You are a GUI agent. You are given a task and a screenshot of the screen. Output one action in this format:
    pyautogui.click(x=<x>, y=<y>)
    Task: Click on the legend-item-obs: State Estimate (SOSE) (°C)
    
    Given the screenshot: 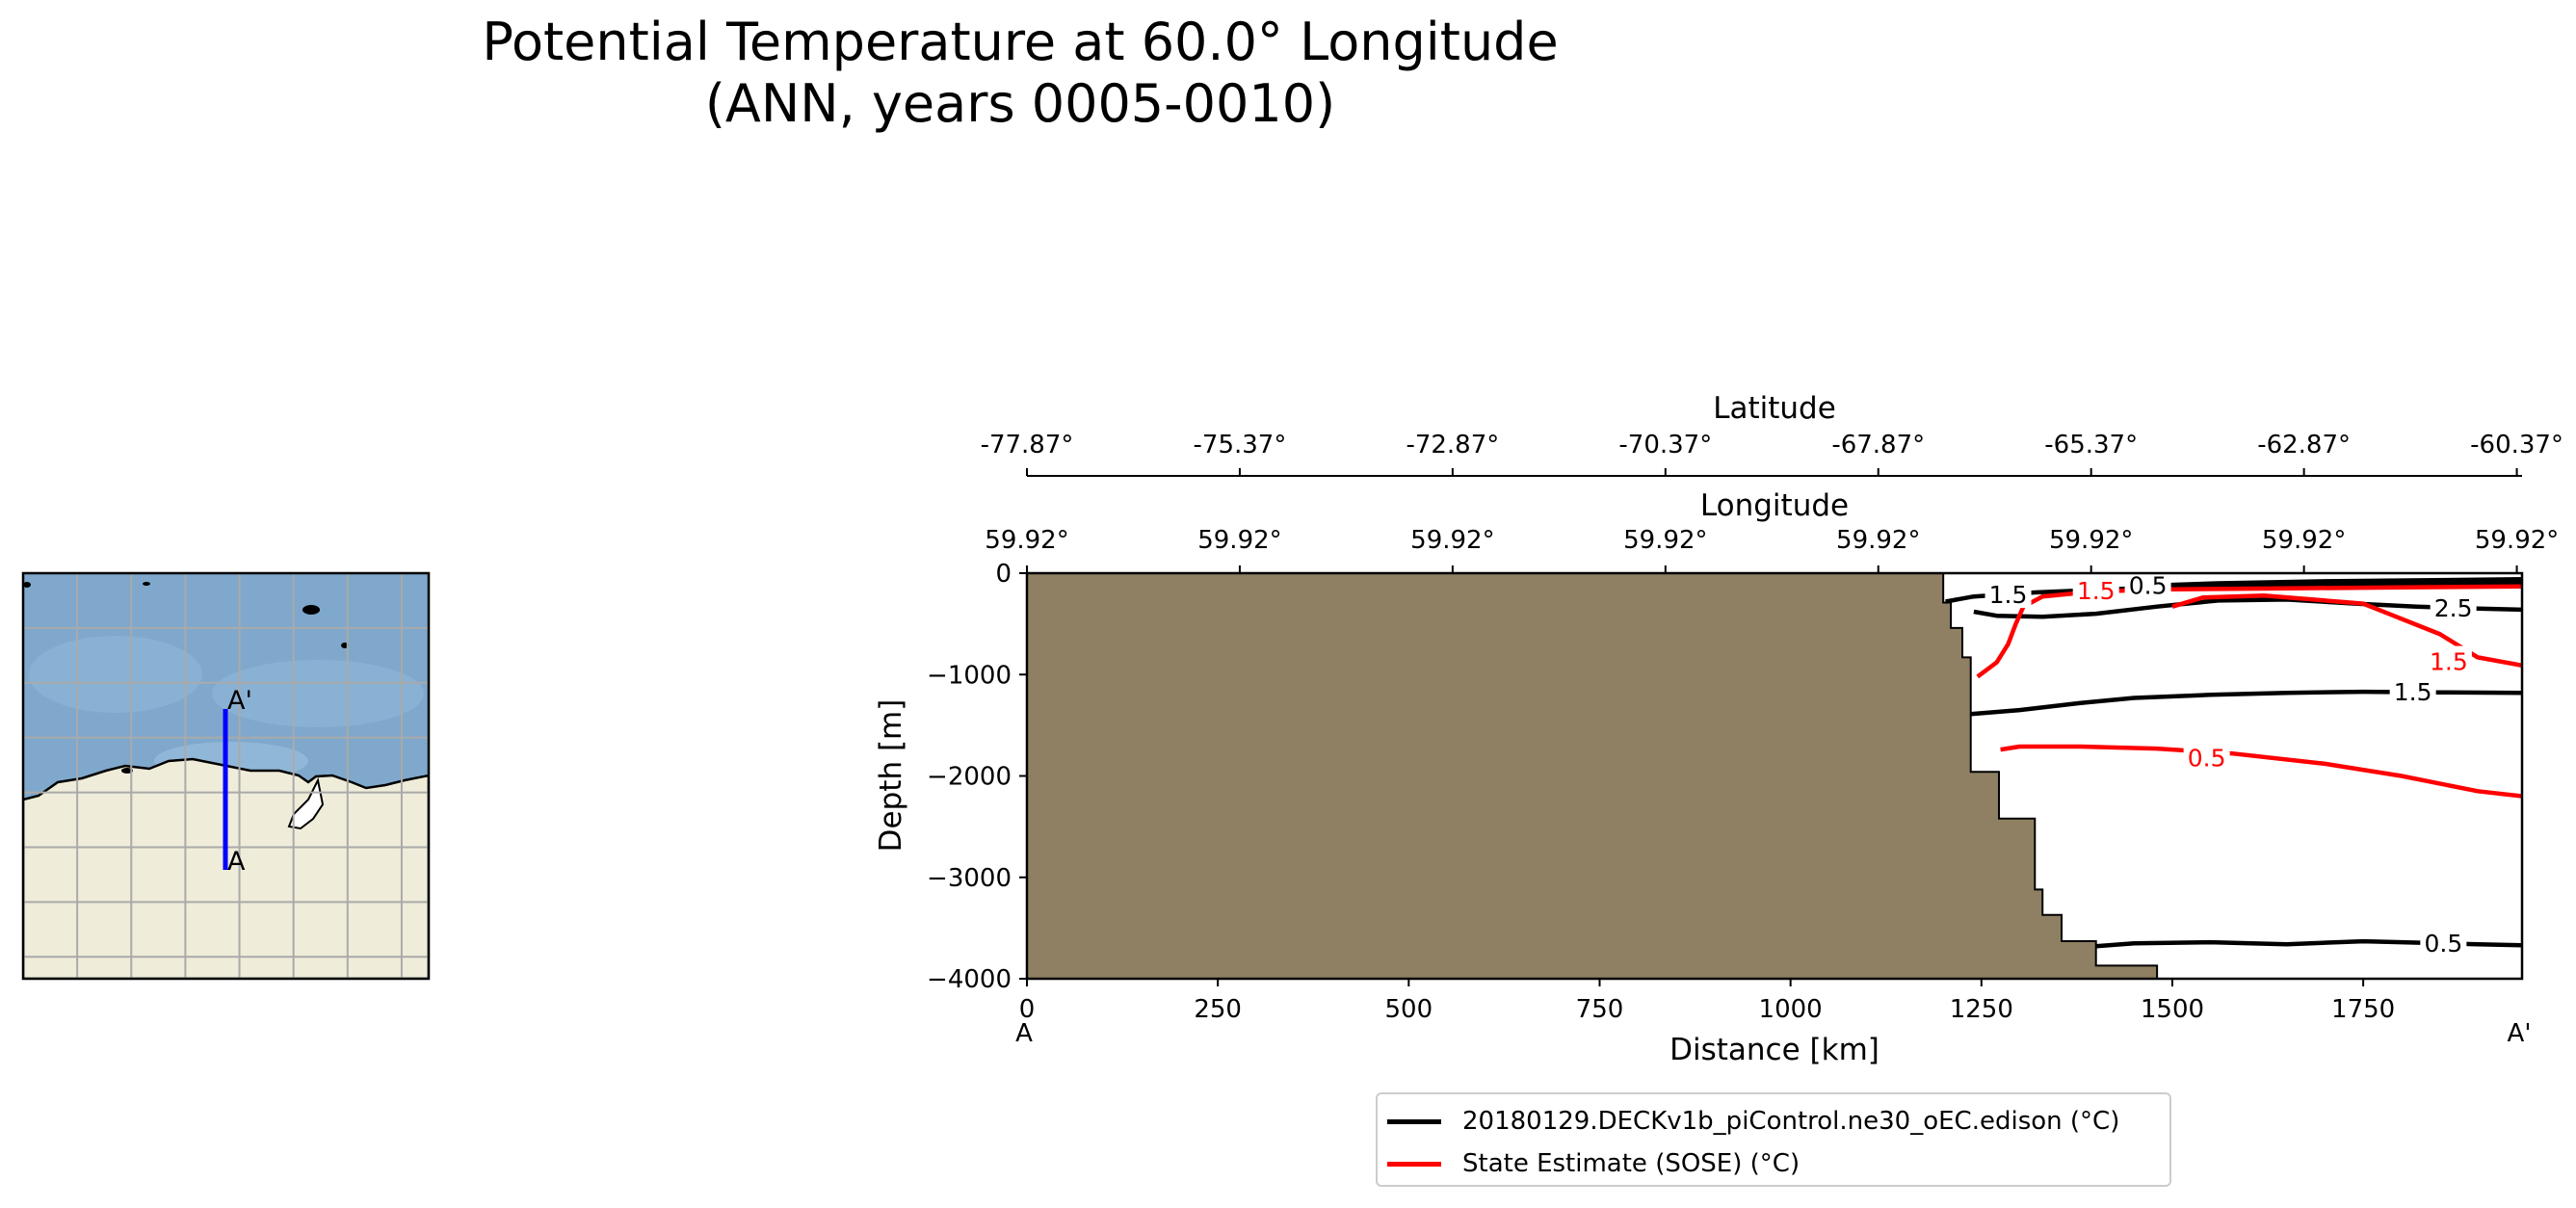 What is the action you would take?
    pyautogui.click(x=1593, y=1163)
    